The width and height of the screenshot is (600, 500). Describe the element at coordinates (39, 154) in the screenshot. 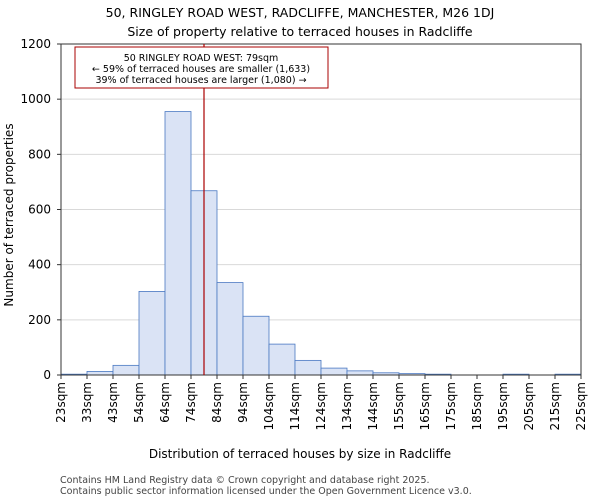

I see `y-tick-label: 800` at that location.